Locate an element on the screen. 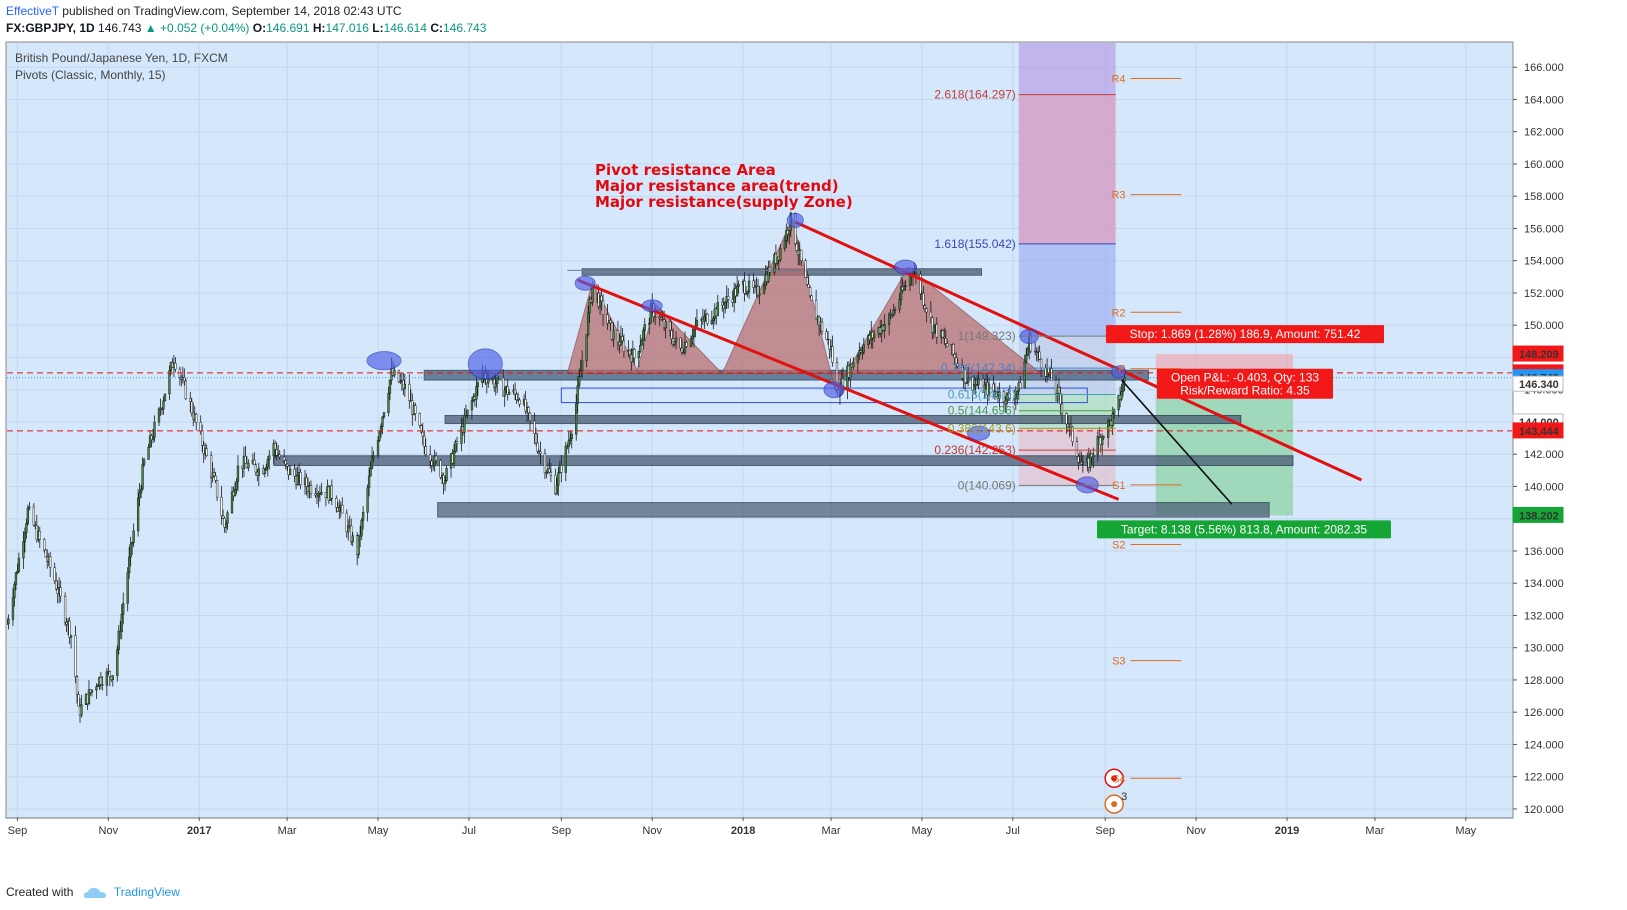  time-label-15: Mar is located at coordinates (1374, 831).